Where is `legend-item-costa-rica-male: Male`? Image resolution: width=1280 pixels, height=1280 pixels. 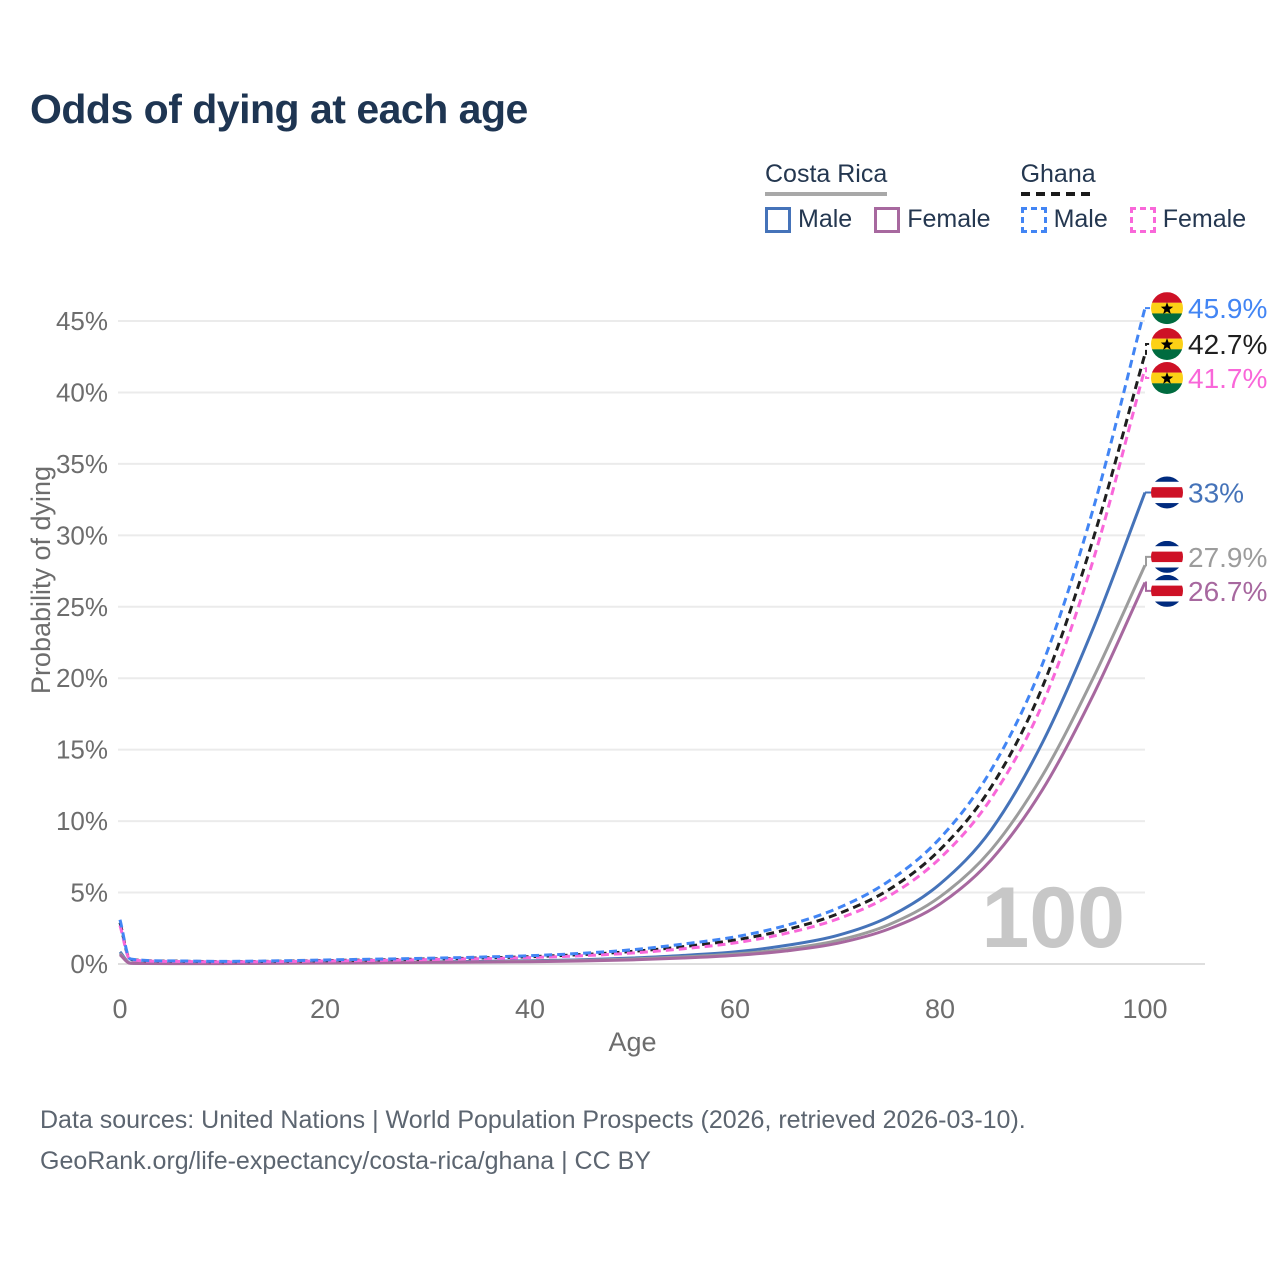 legend-item-costa-rica-male: Male is located at coordinates (808, 219).